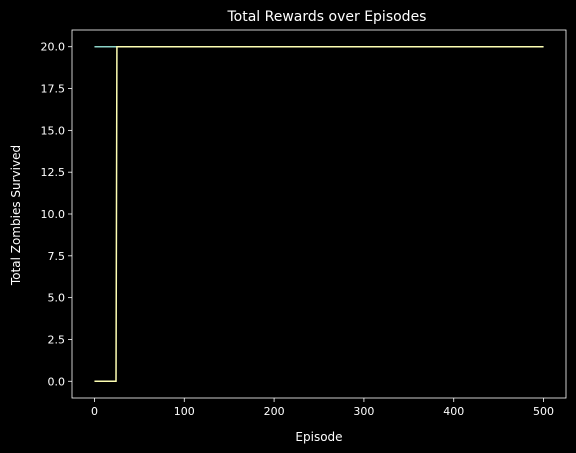 The image size is (576, 453). What do you see at coordinates (543, 411) in the screenshot?
I see `x-tick-label: 500` at bounding box center [543, 411].